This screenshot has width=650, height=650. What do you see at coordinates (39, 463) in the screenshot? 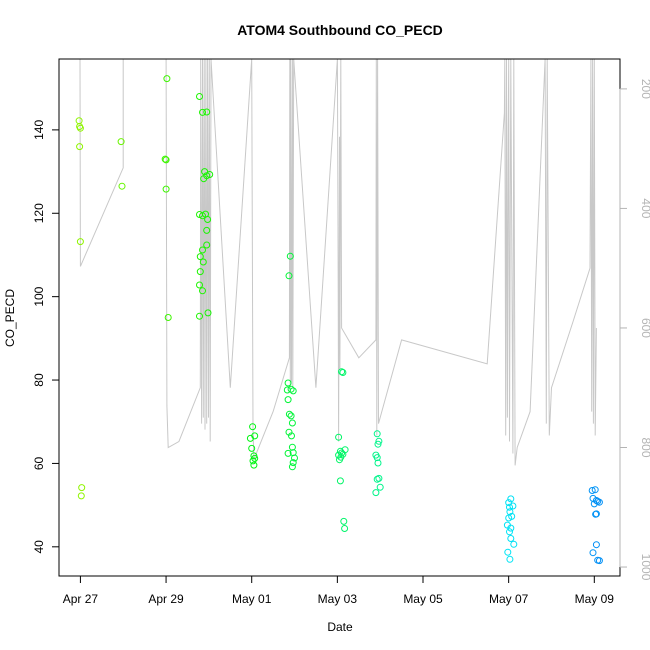
I see `y-tick-label: 60` at bounding box center [39, 463].